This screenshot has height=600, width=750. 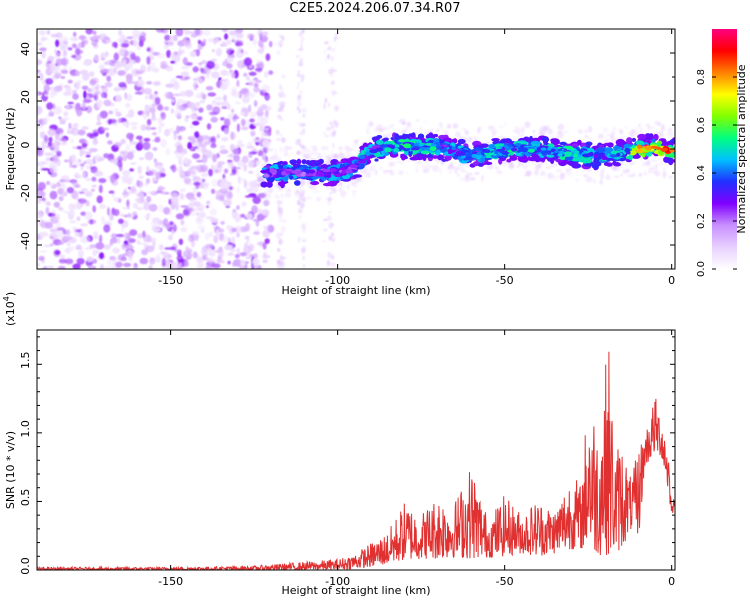 I want to click on colorbar-label: Normalized spectral amplitude, so click(x=741, y=148).